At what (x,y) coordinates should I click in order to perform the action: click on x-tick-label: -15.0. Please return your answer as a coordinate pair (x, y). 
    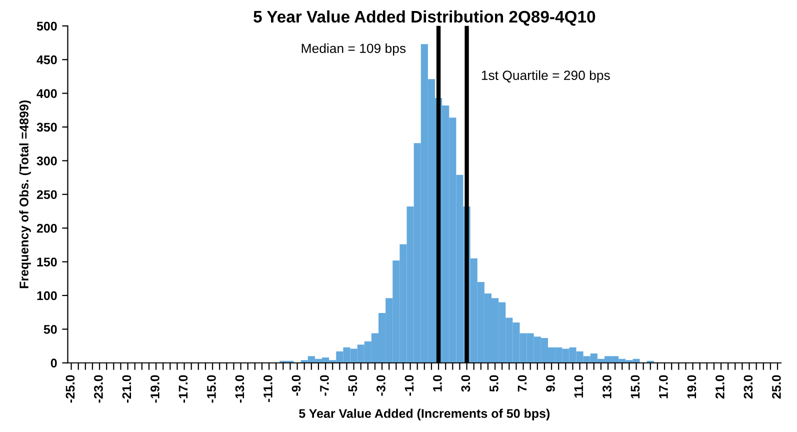
    Looking at the image, I should click on (211, 389).